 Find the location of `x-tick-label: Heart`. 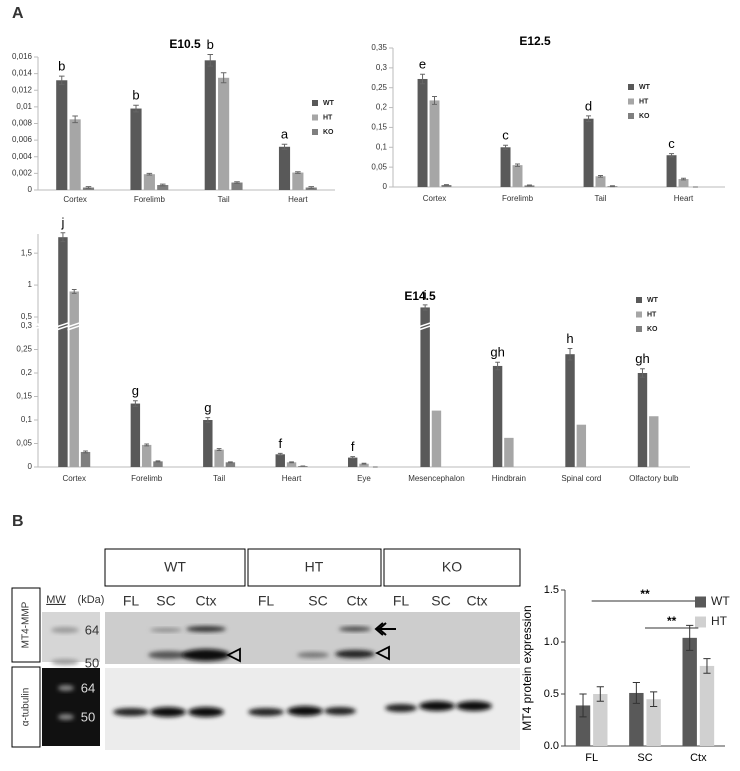

x-tick-label: Heart is located at coordinates (298, 199).